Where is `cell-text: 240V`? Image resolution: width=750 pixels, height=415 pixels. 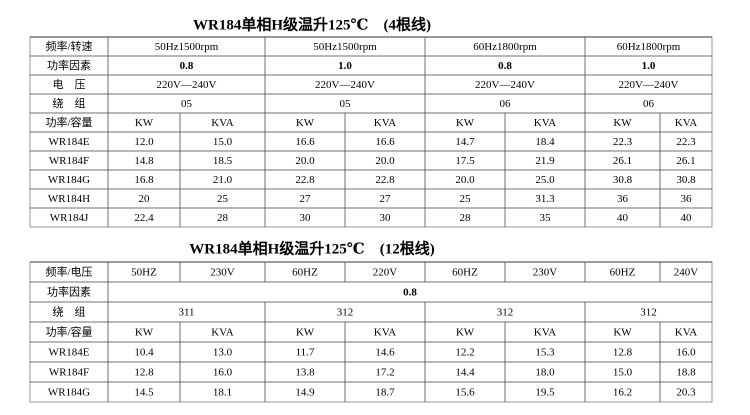
cell-text: 240V is located at coordinates (686, 273).